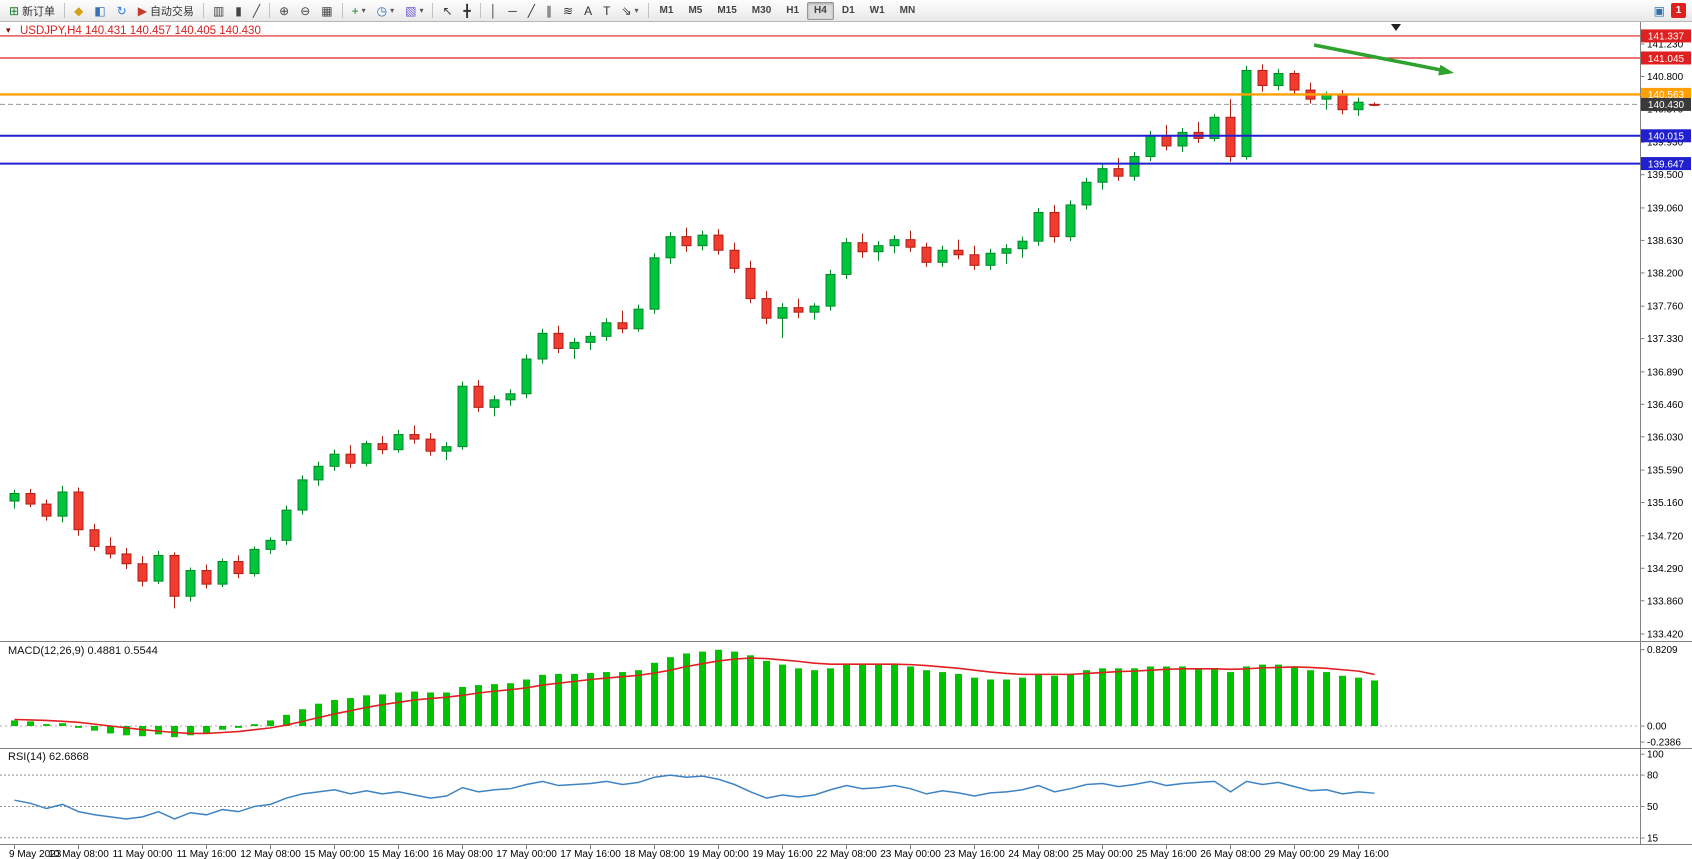 This screenshot has width=1692, height=859. Describe the element at coordinates (629, 11) in the screenshot. I see `arrows-button: ⇘ ▾` at that location.